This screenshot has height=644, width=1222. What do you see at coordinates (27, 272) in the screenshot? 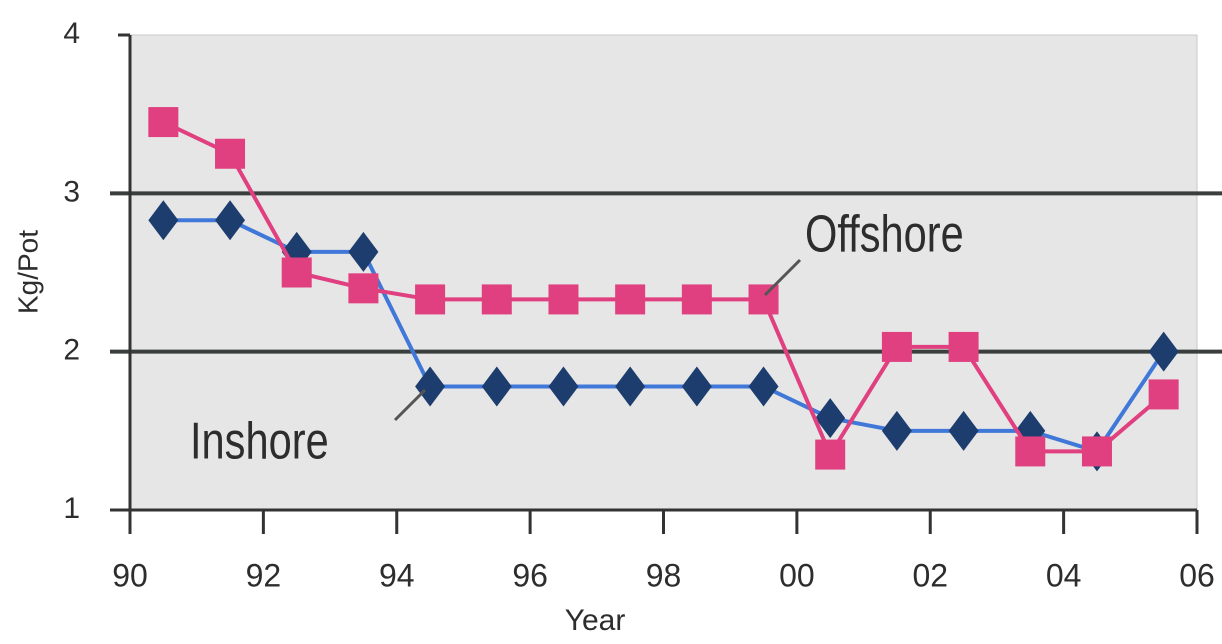
I see `y-axis-label: Kg/Pot` at bounding box center [27, 272].